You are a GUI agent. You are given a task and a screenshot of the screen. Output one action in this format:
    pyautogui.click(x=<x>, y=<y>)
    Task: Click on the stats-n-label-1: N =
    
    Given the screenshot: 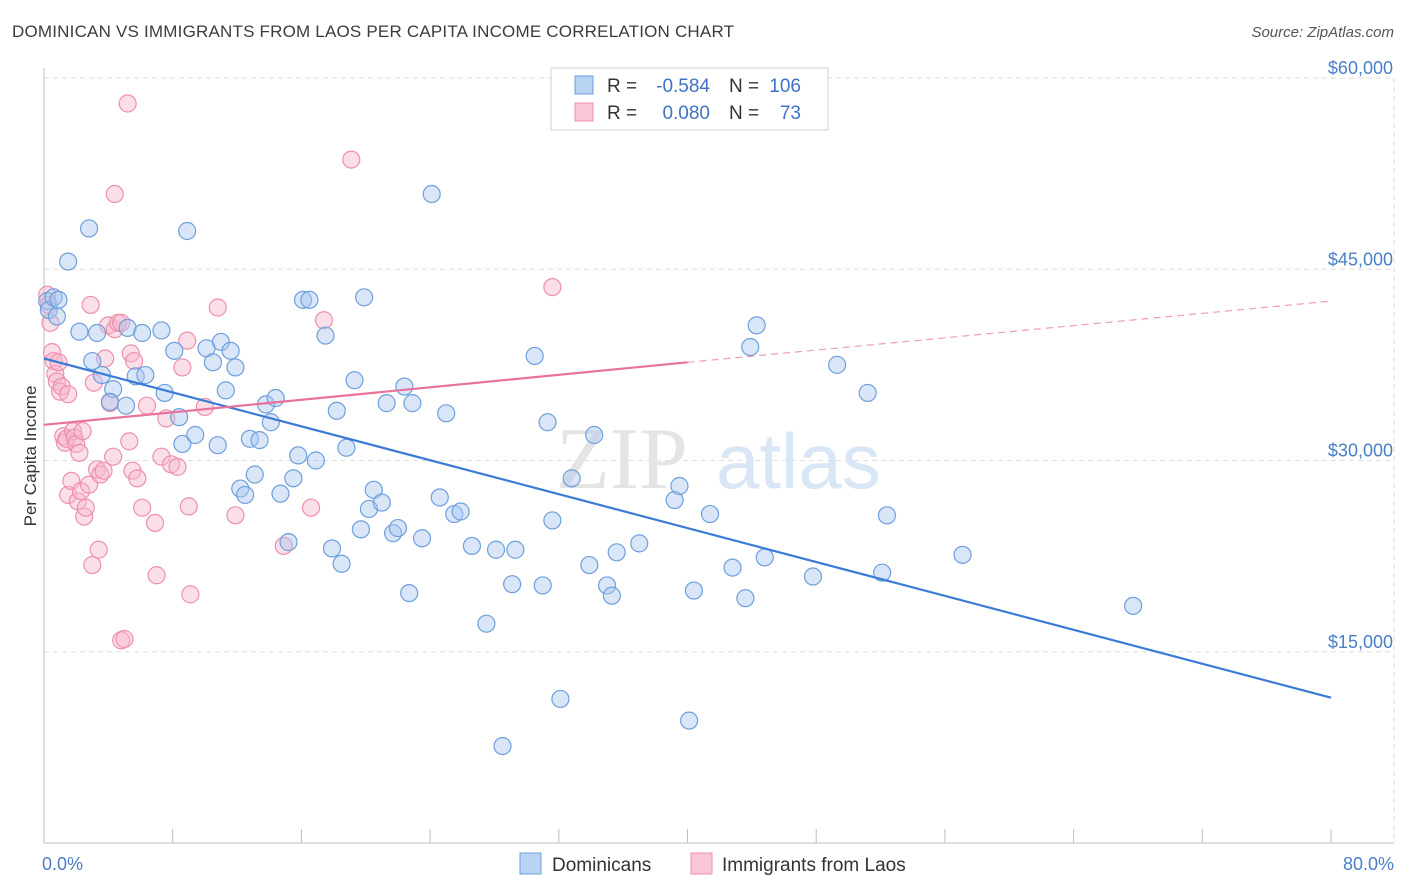 What is the action you would take?
    pyautogui.click(x=744, y=86)
    